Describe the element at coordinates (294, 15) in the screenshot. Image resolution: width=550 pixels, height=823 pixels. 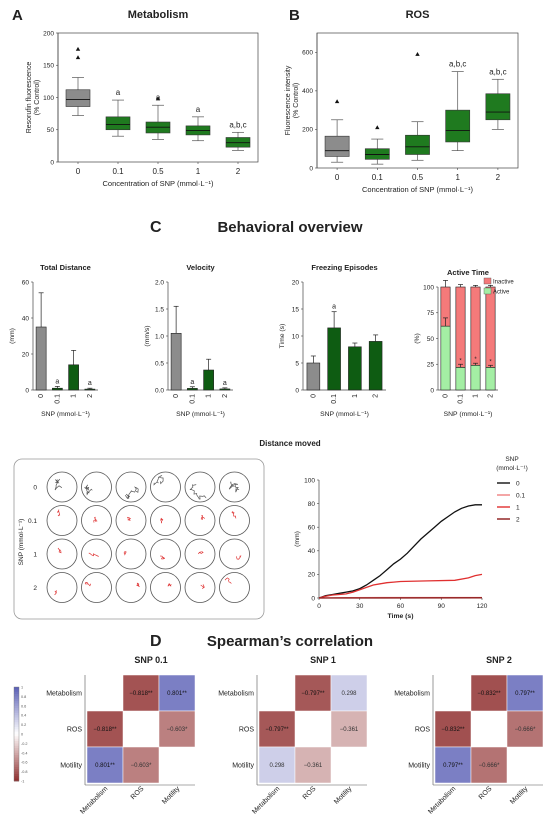
I see `panel-letter-B: B` at that location.